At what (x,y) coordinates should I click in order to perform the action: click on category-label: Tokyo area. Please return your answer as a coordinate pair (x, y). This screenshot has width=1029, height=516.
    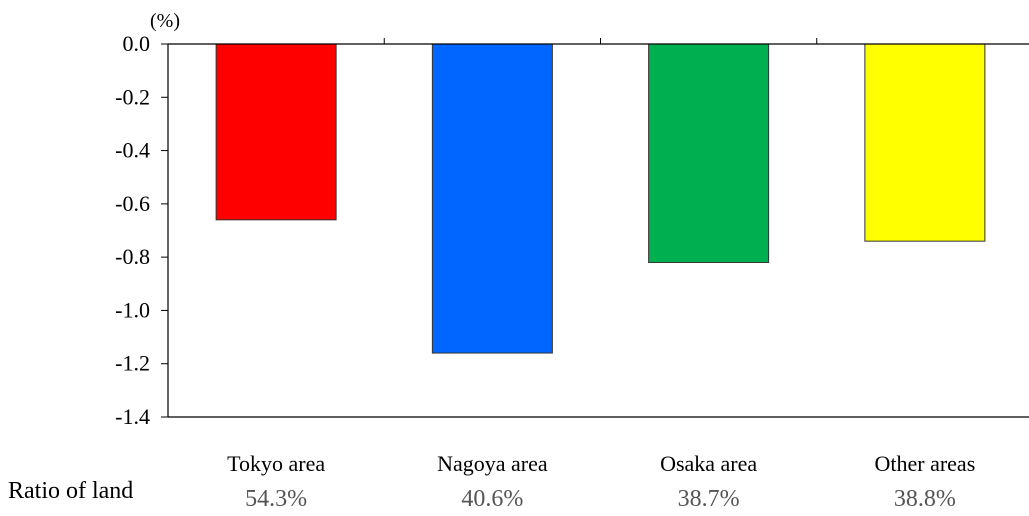
    Looking at the image, I should click on (276, 463).